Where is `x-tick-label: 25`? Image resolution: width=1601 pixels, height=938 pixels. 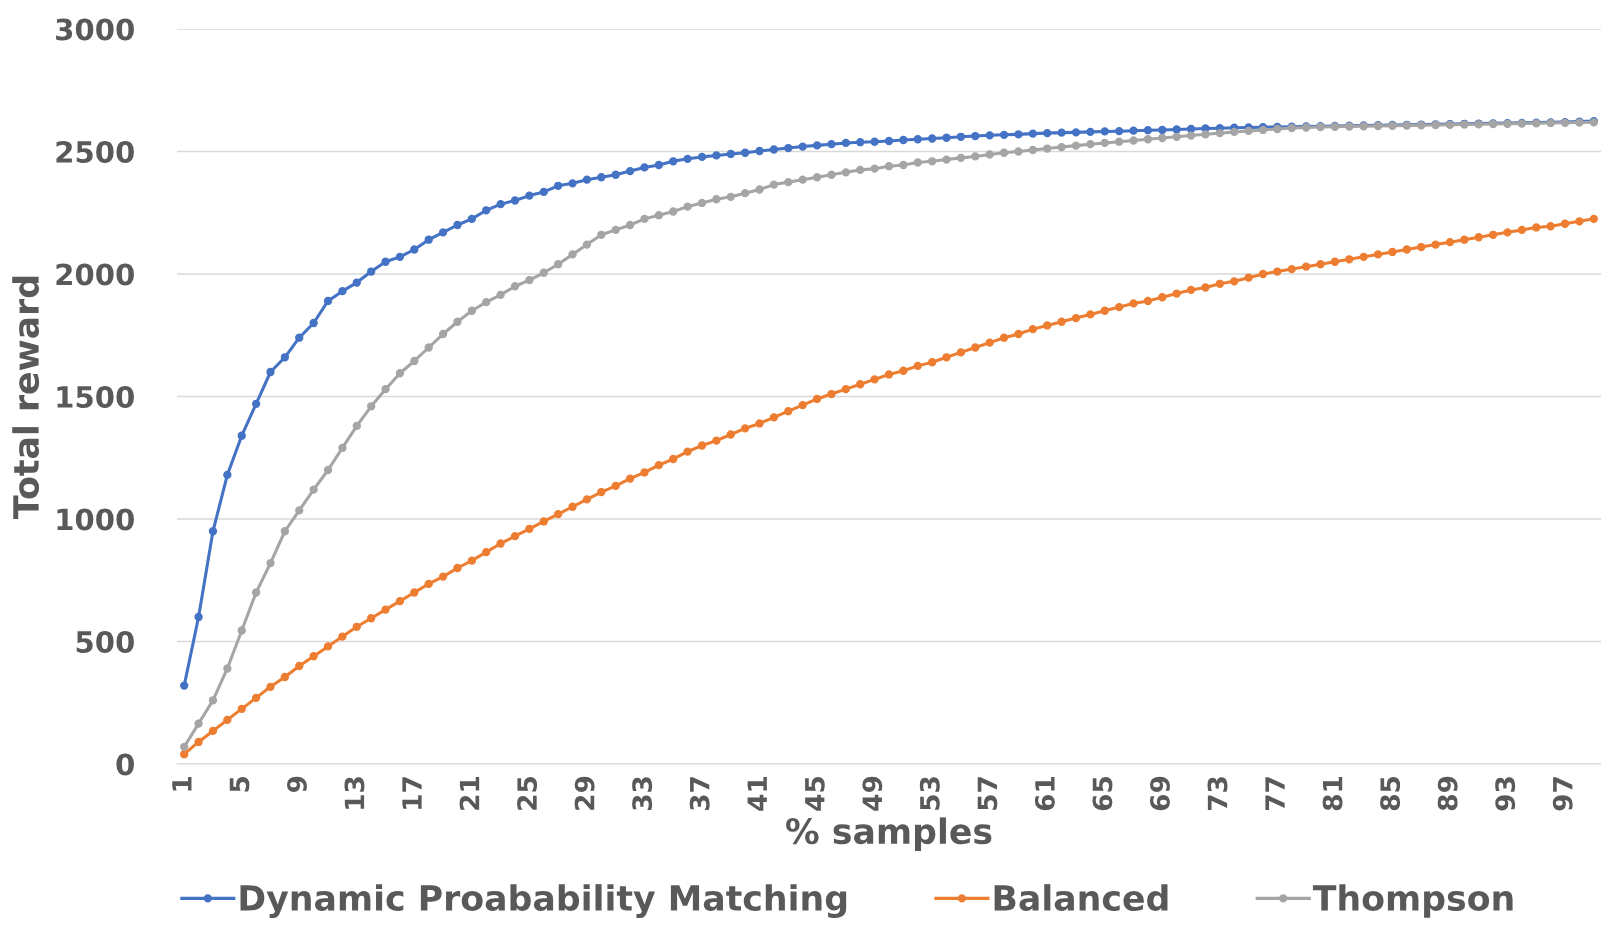
x-tick-label: 25 is located at coordinates (527, 793).